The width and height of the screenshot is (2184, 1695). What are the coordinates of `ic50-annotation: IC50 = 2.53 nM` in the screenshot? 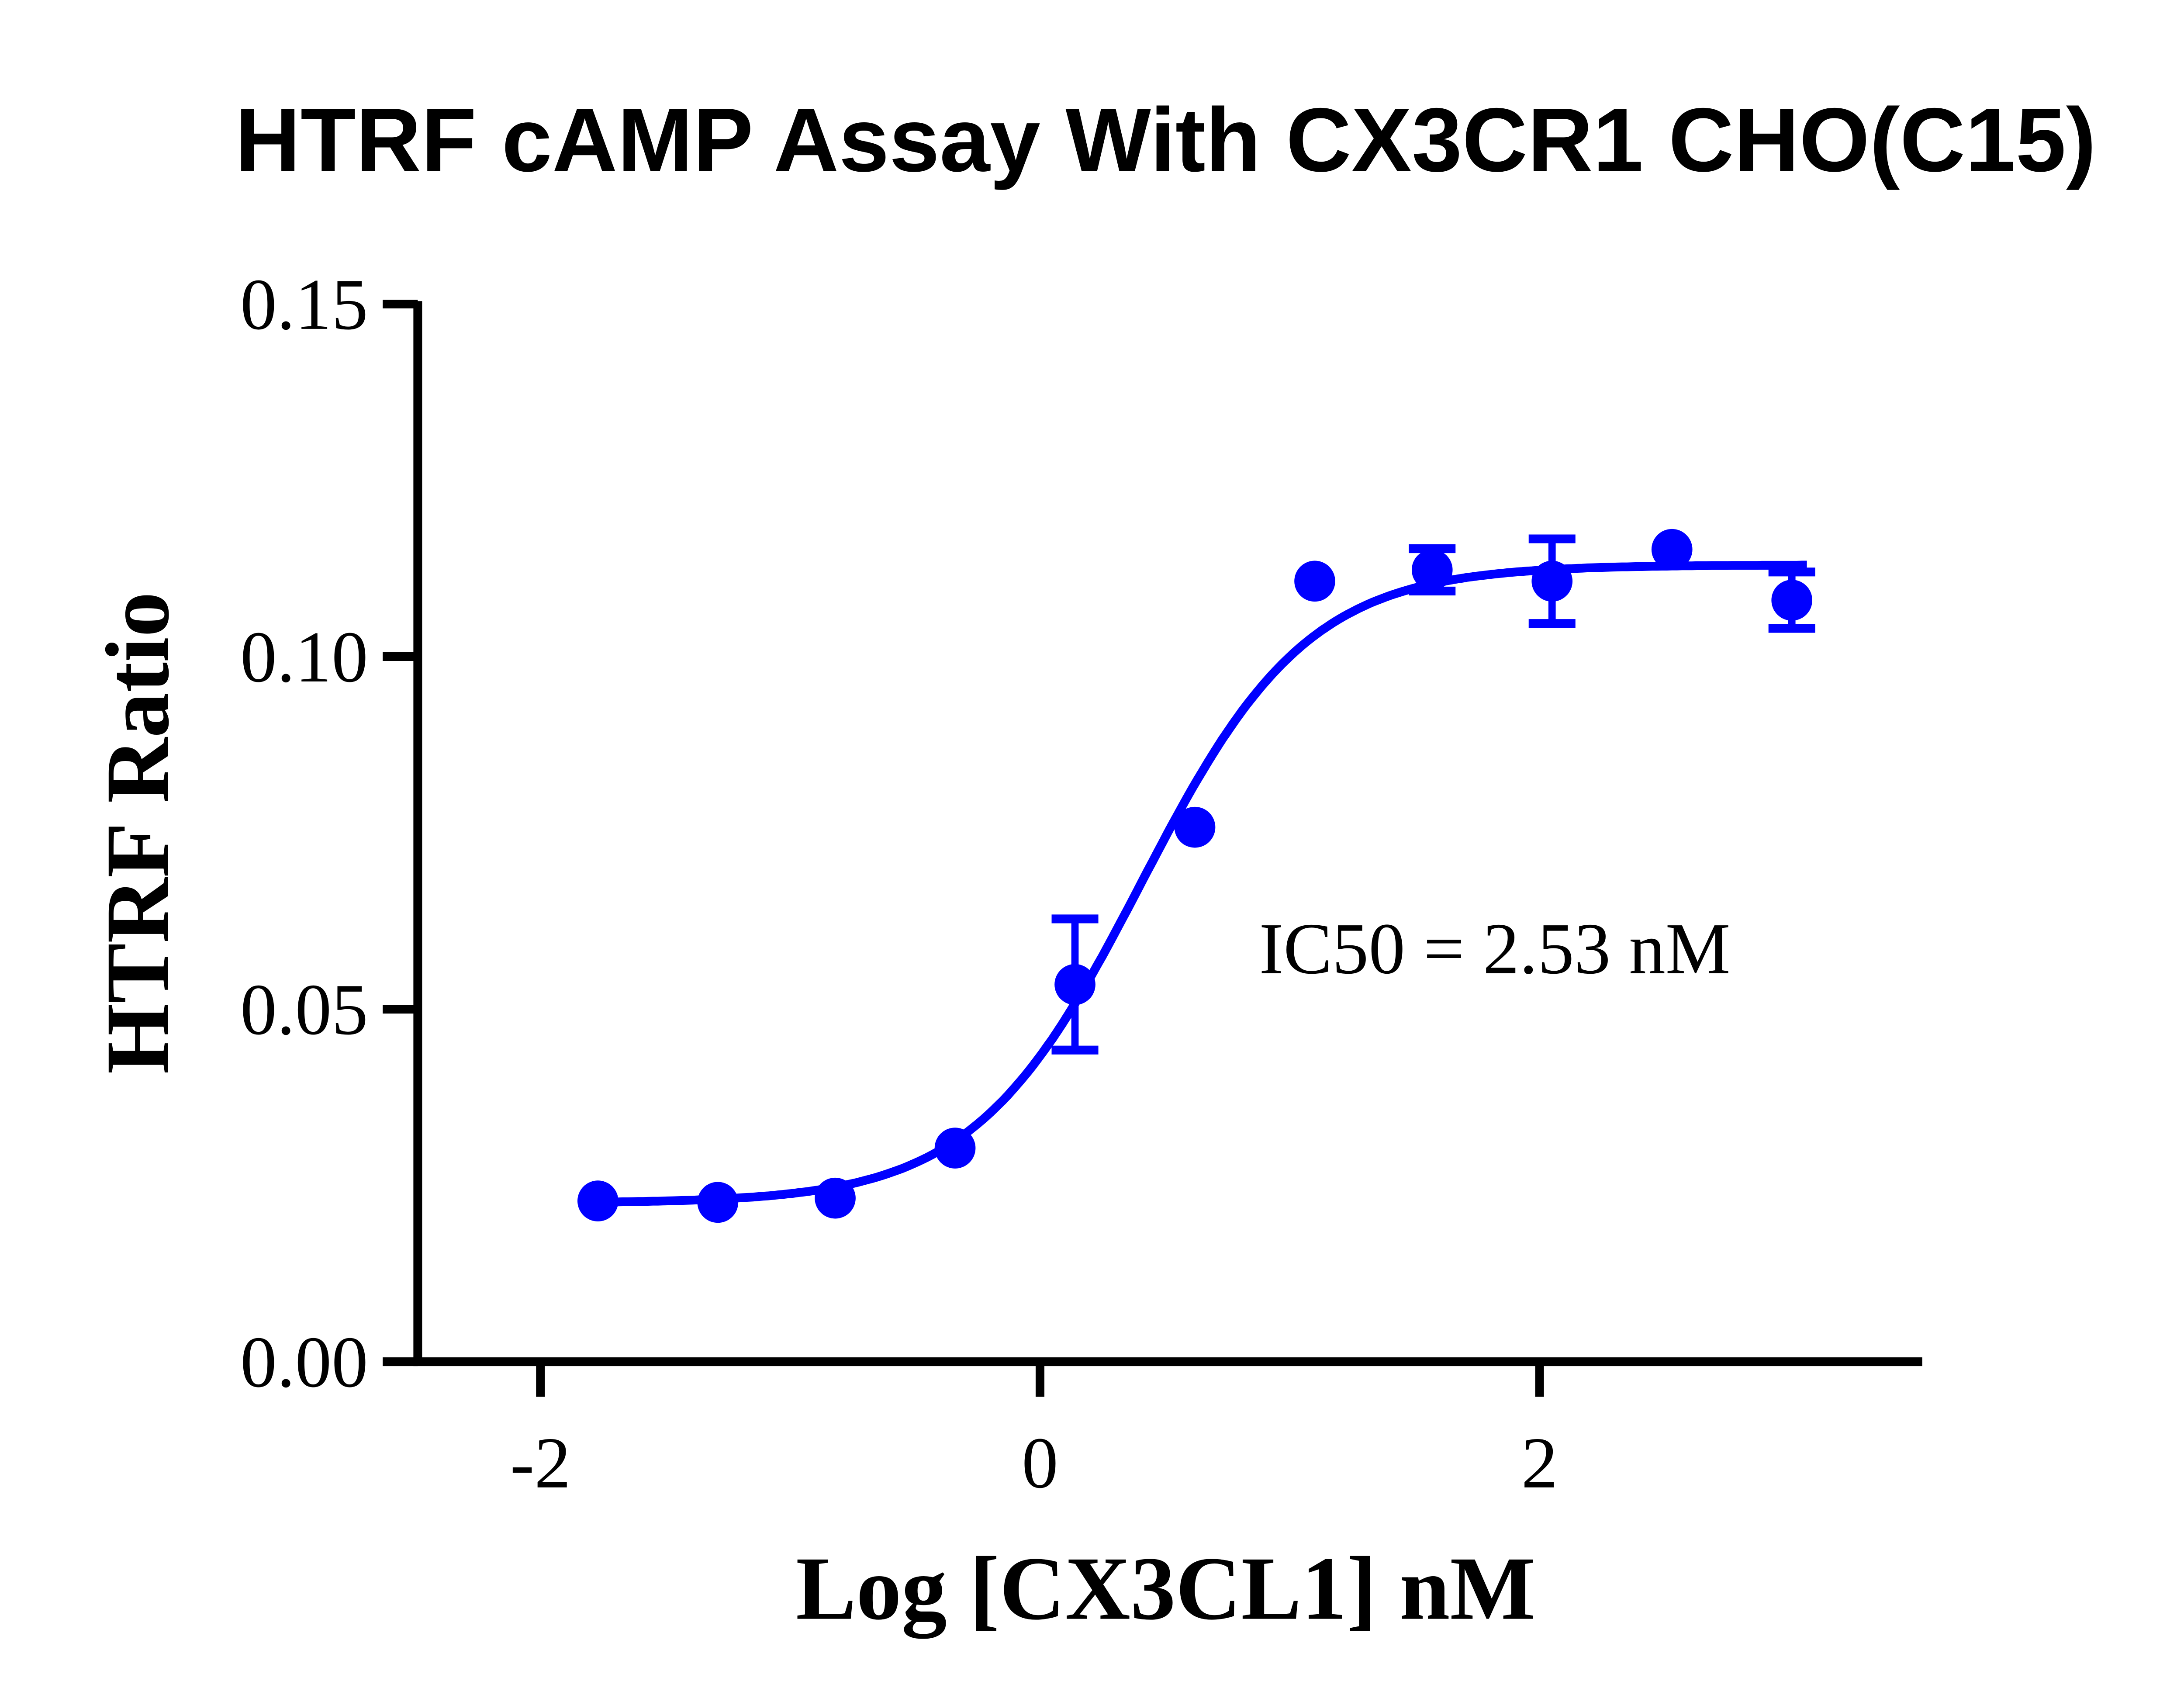 It's located at (1495, 949).